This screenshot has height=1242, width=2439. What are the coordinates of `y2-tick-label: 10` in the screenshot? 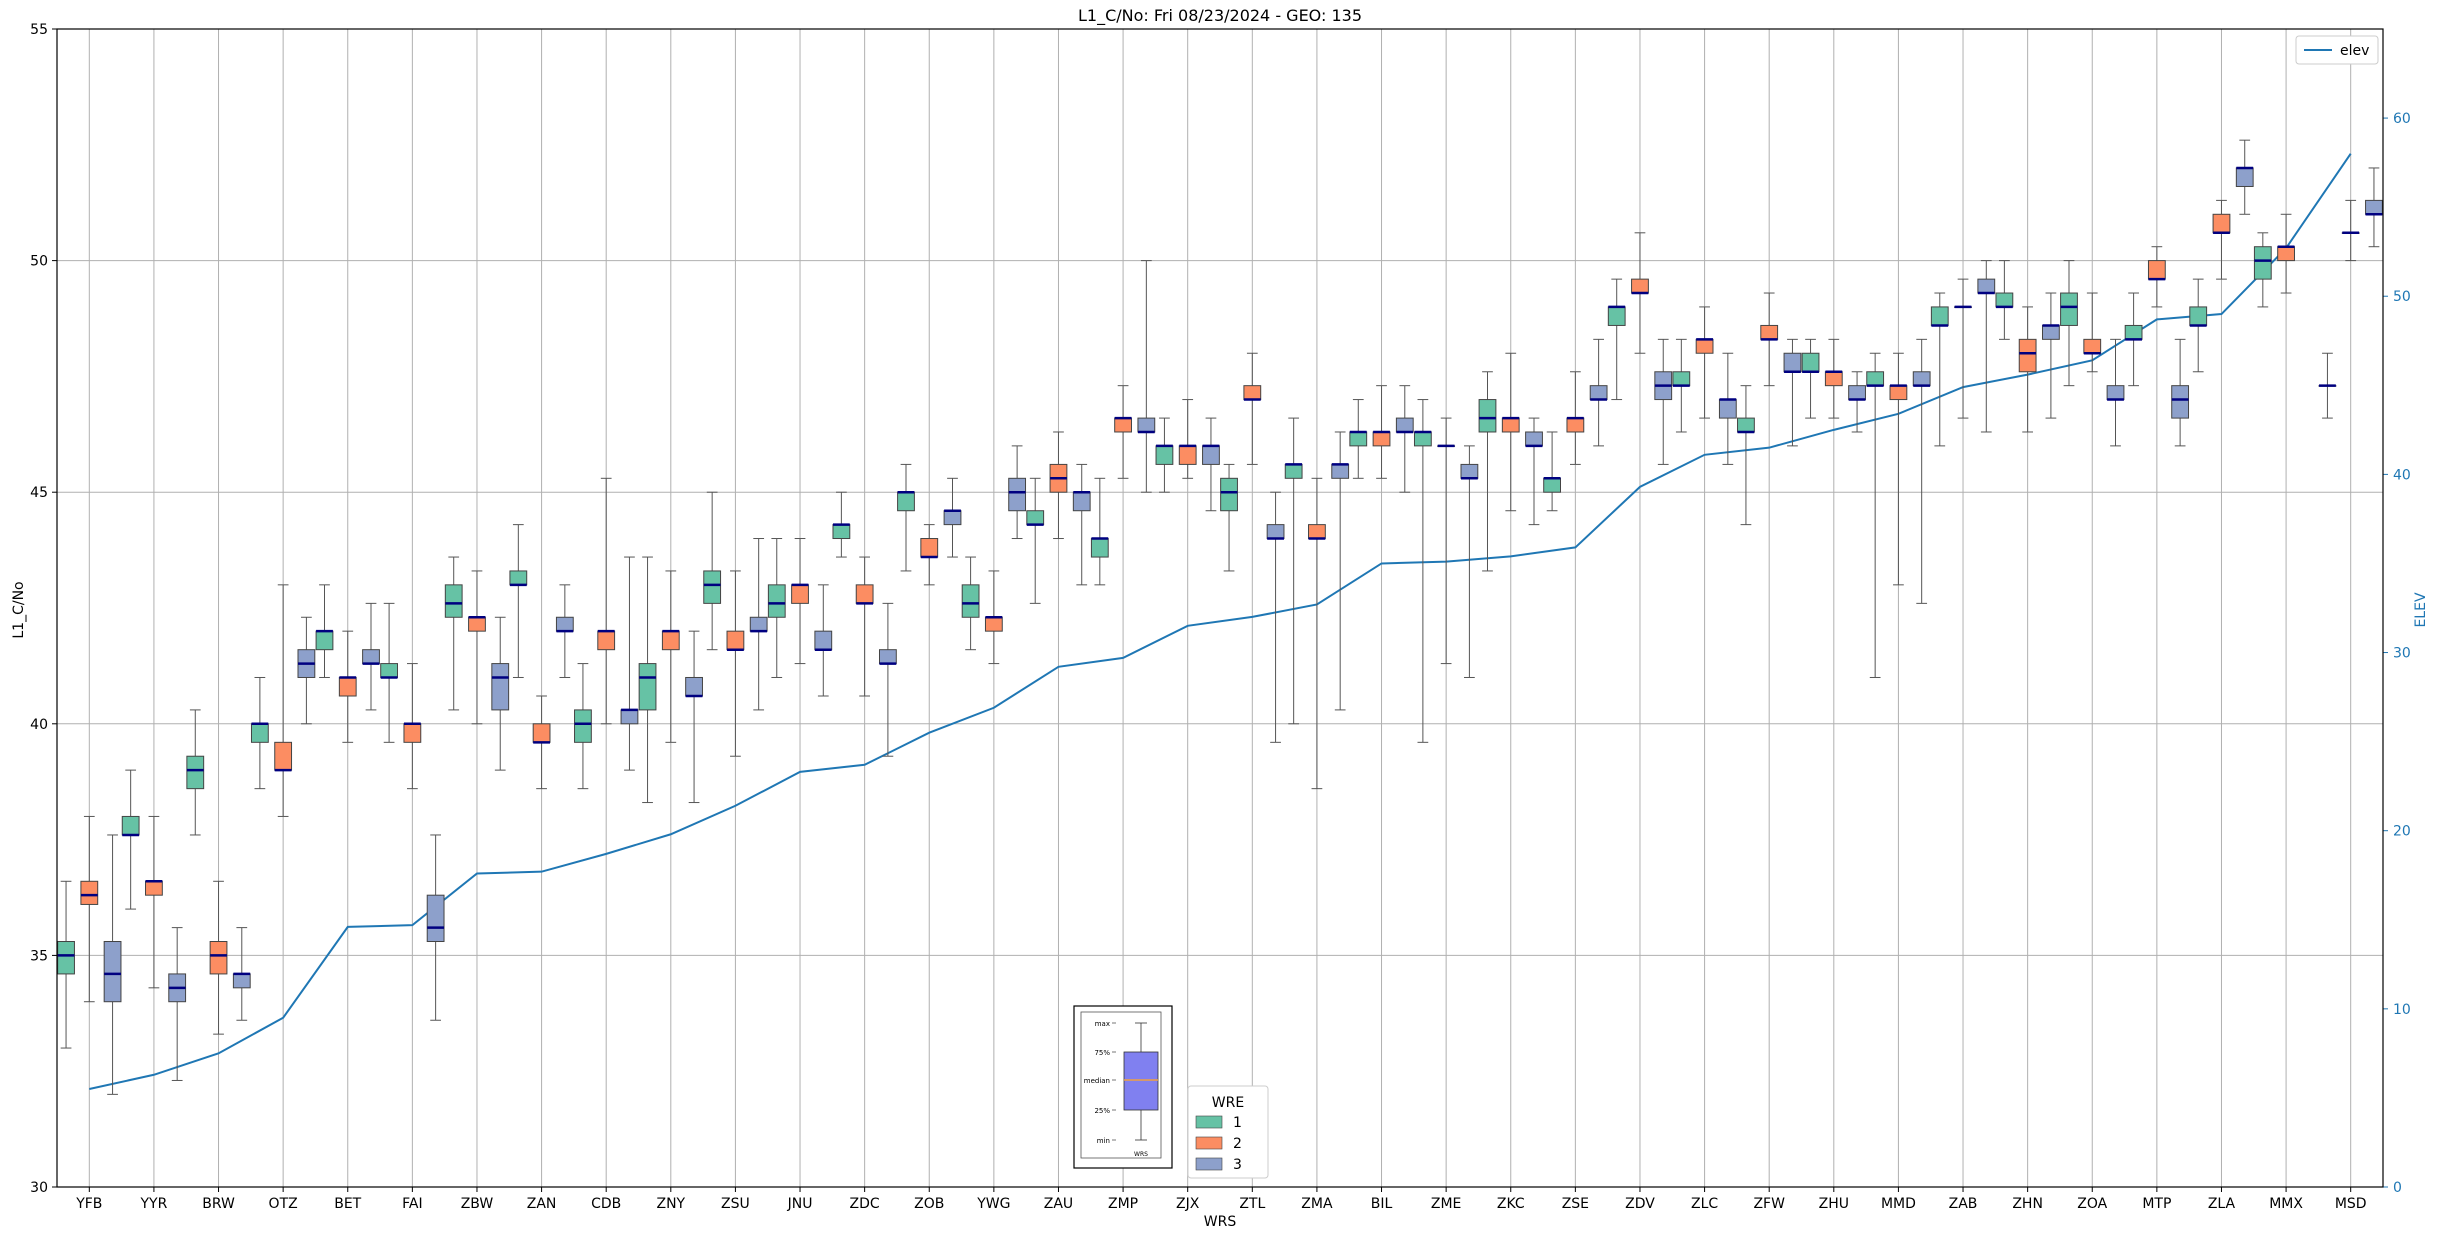 It's located at (2402, 1010).